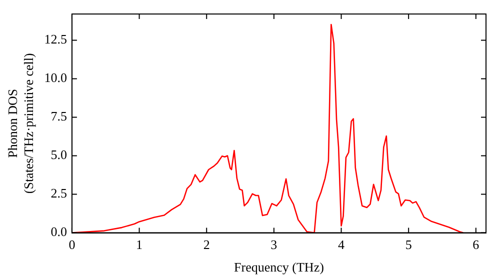 This screenshot has width=500, height=280. What do you see at coordinates (58, 154) in the screenshot?
I see `y-tick-label: 5.0` at bounding box center [58, 154].